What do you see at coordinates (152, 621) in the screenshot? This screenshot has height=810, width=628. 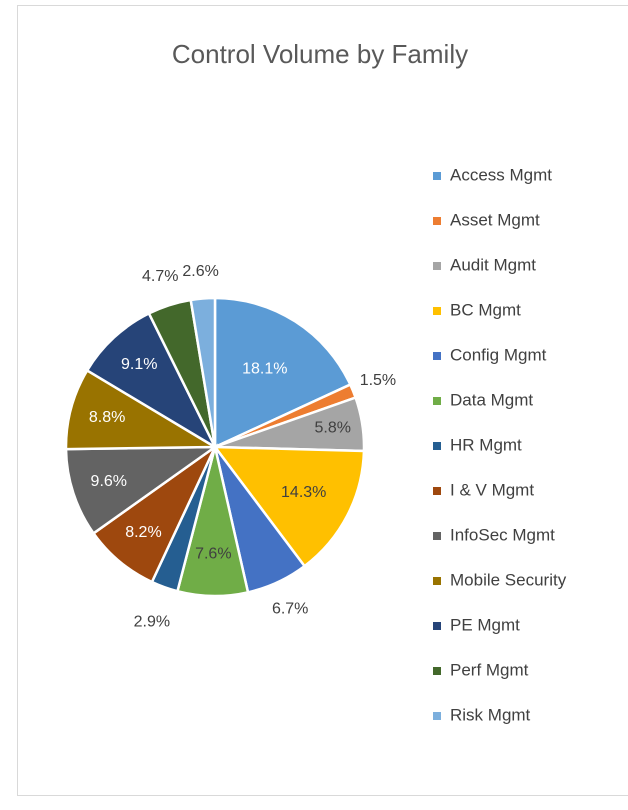 I see `data-label: 2.9%` at bounding box center [152, 621].